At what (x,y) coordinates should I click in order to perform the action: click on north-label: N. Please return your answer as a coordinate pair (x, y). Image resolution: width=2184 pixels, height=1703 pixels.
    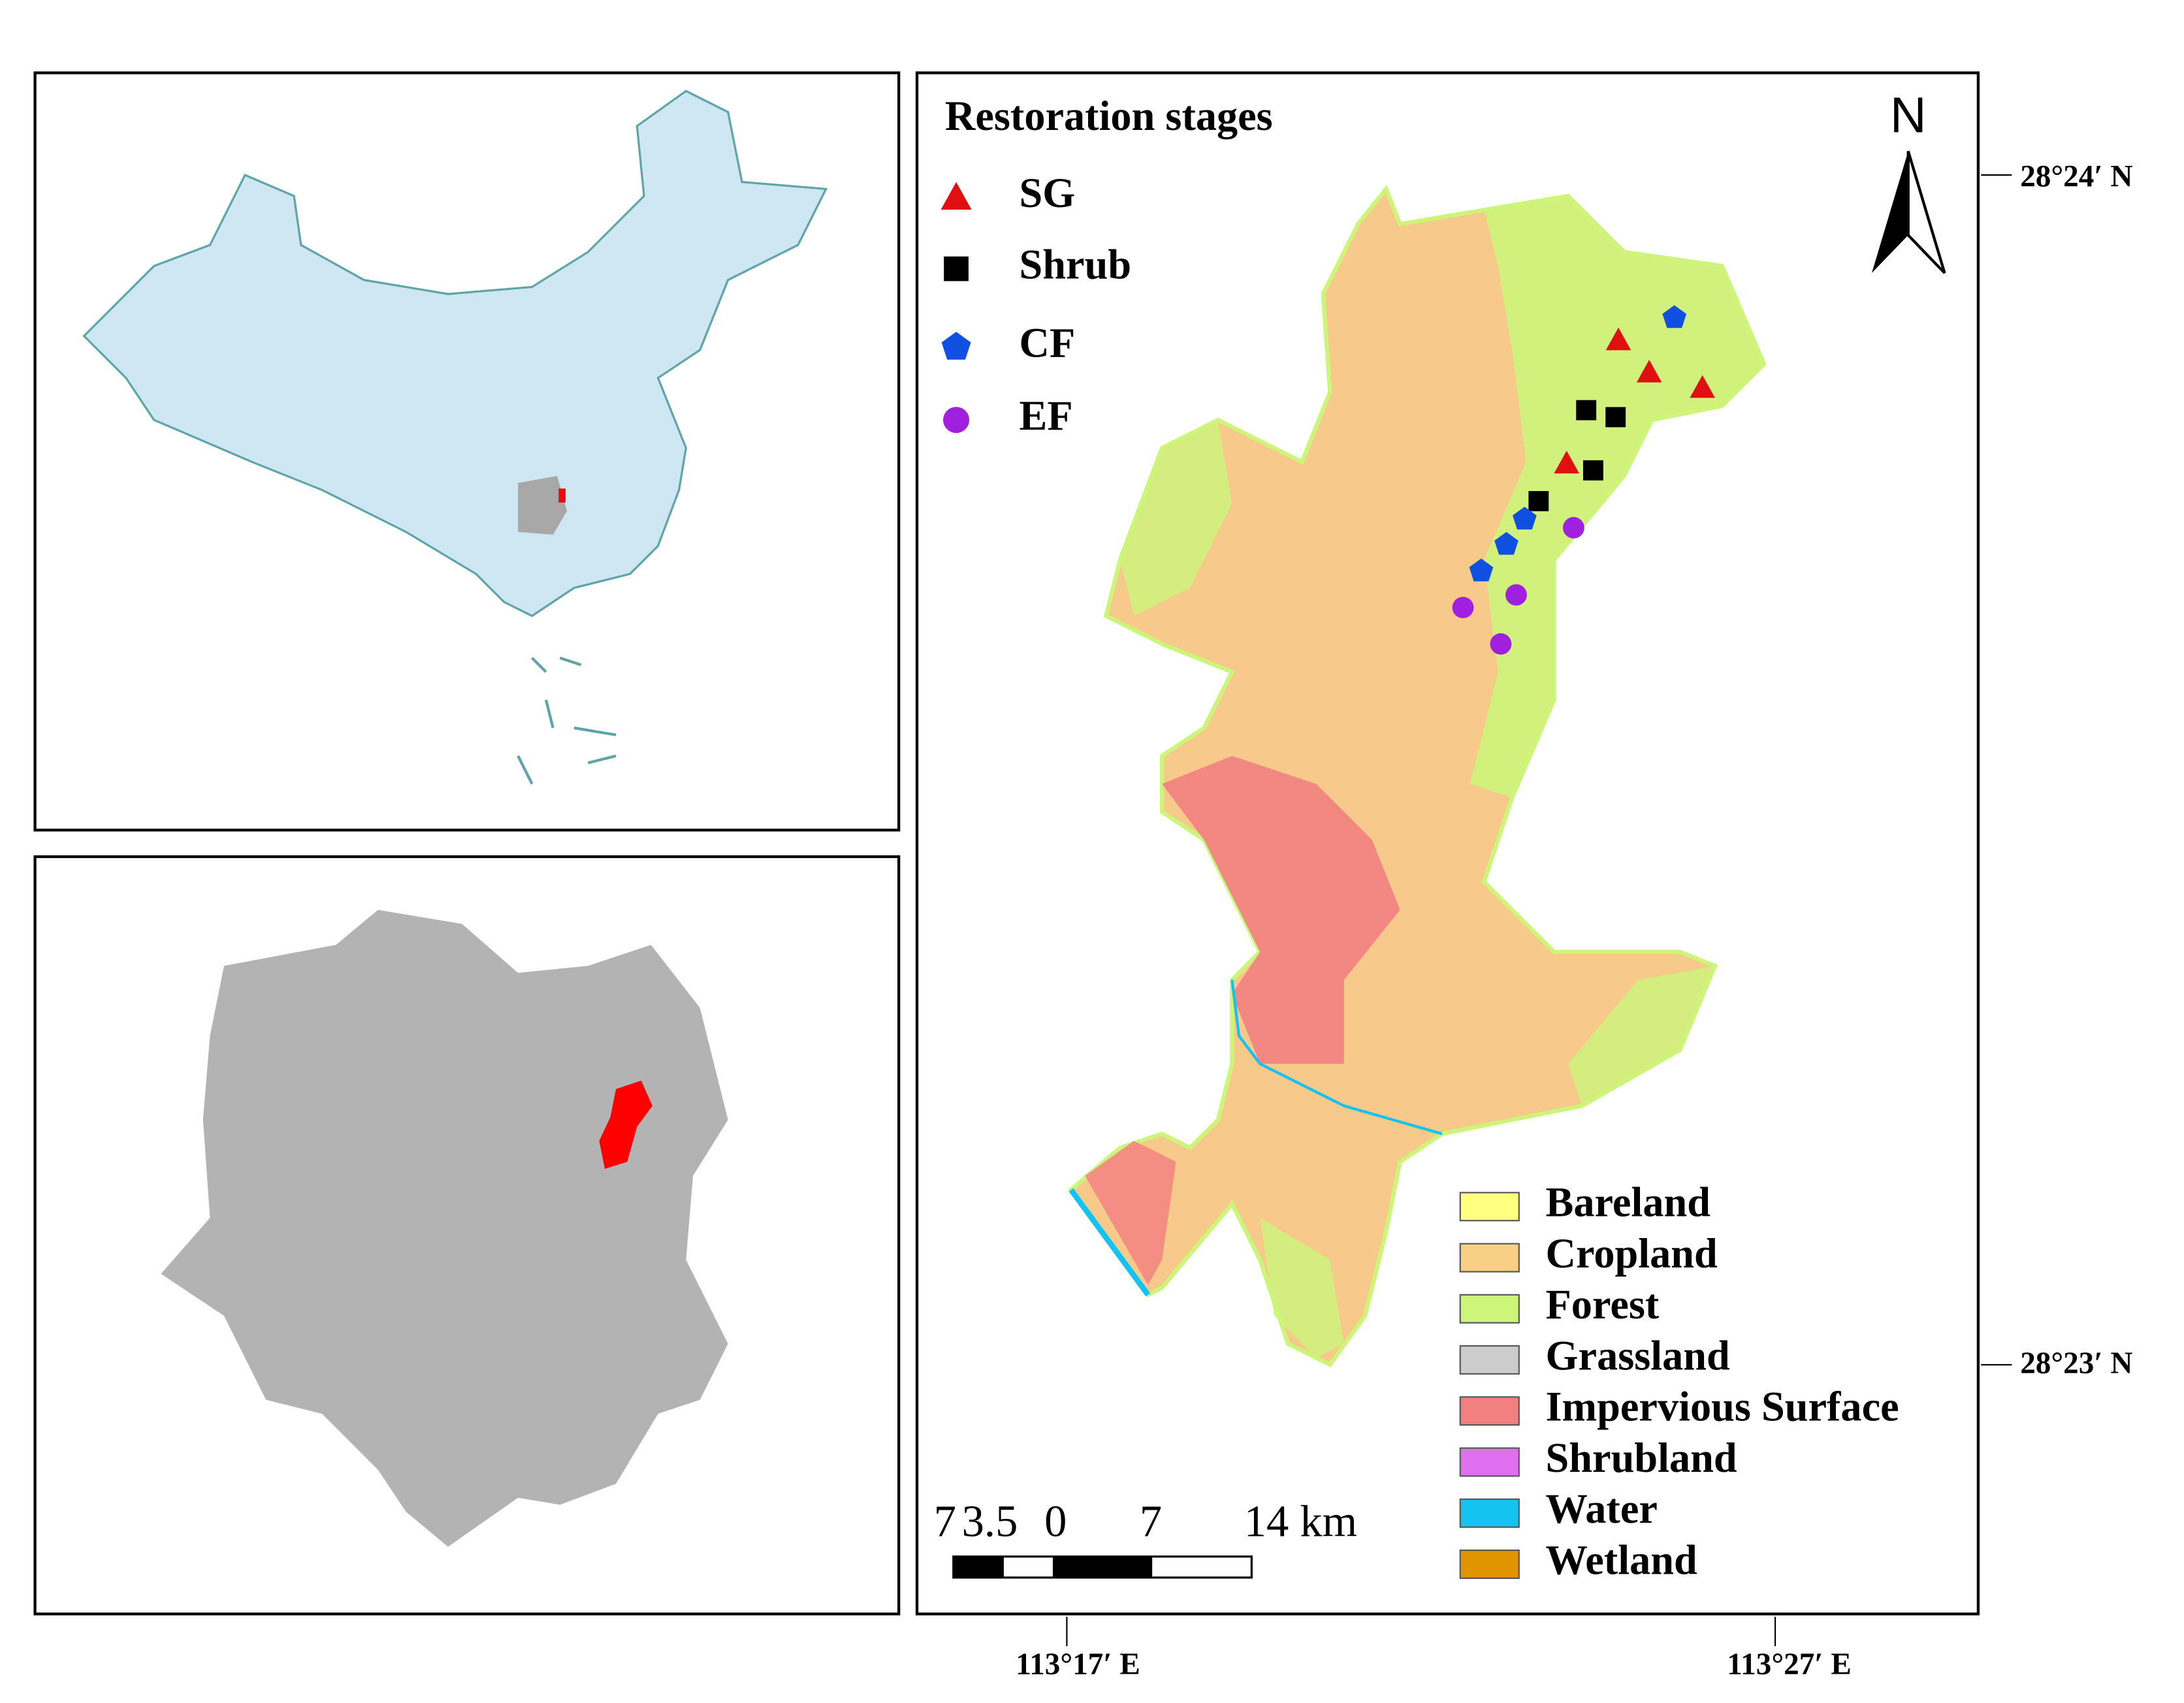
    Looking at the image, I should click on (1908, 116).